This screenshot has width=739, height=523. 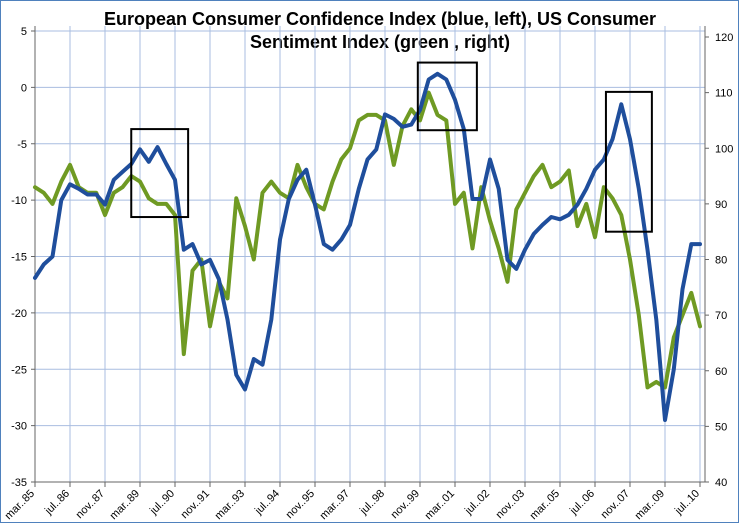 I want to click on right-tick-label: 60, so click(x=721, y=372).